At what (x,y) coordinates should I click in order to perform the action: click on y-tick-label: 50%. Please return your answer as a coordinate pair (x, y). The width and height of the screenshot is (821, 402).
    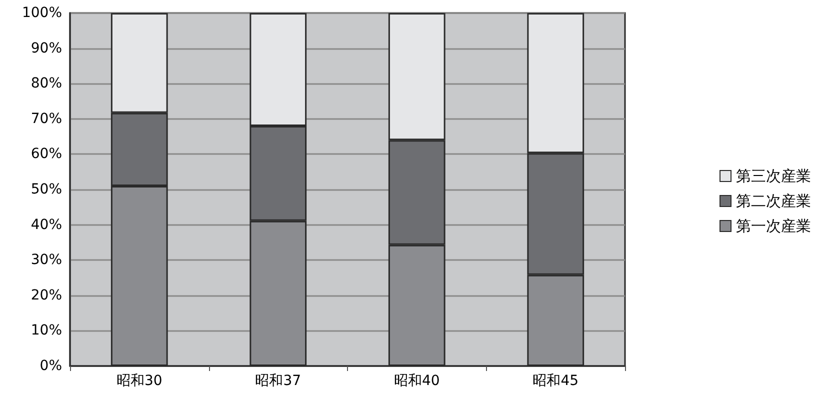
    Looking at the image, I should click on (46, 190).